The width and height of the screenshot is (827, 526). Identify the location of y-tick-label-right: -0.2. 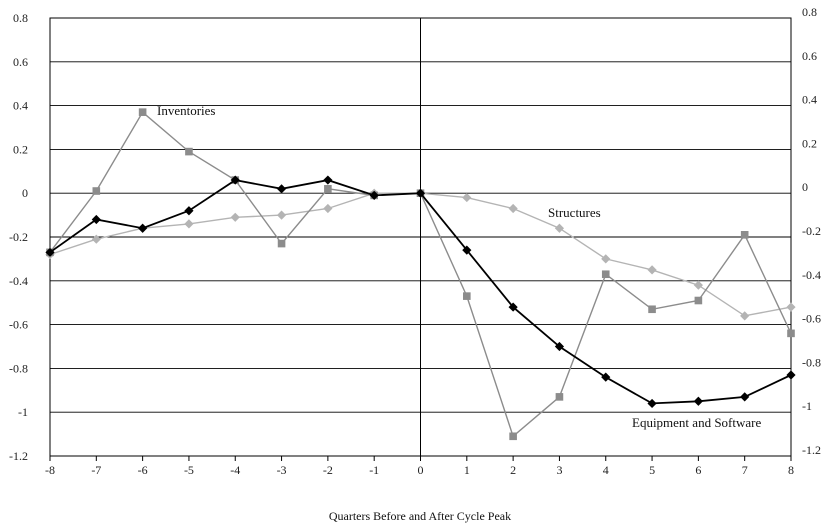
(811, 231).